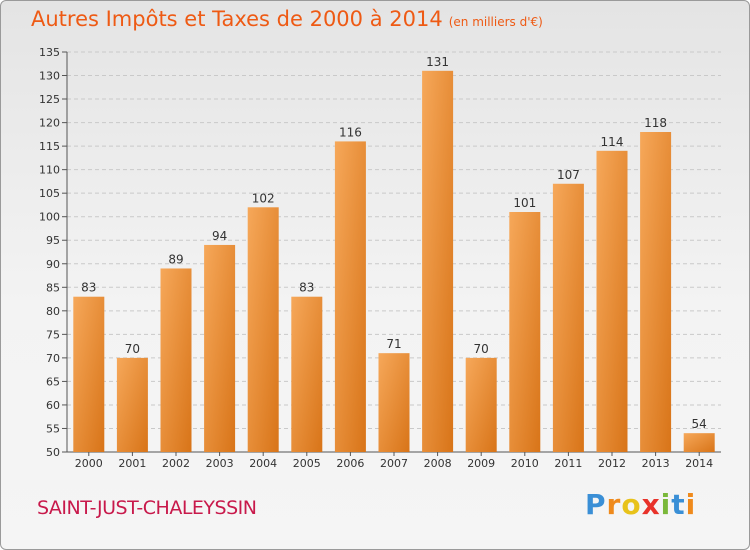 The image size is (750, 550). What do you see at coordinates (612, 142) in the screenshot?
I see `data-label-2012: 114` at bounding box center [612, 142].